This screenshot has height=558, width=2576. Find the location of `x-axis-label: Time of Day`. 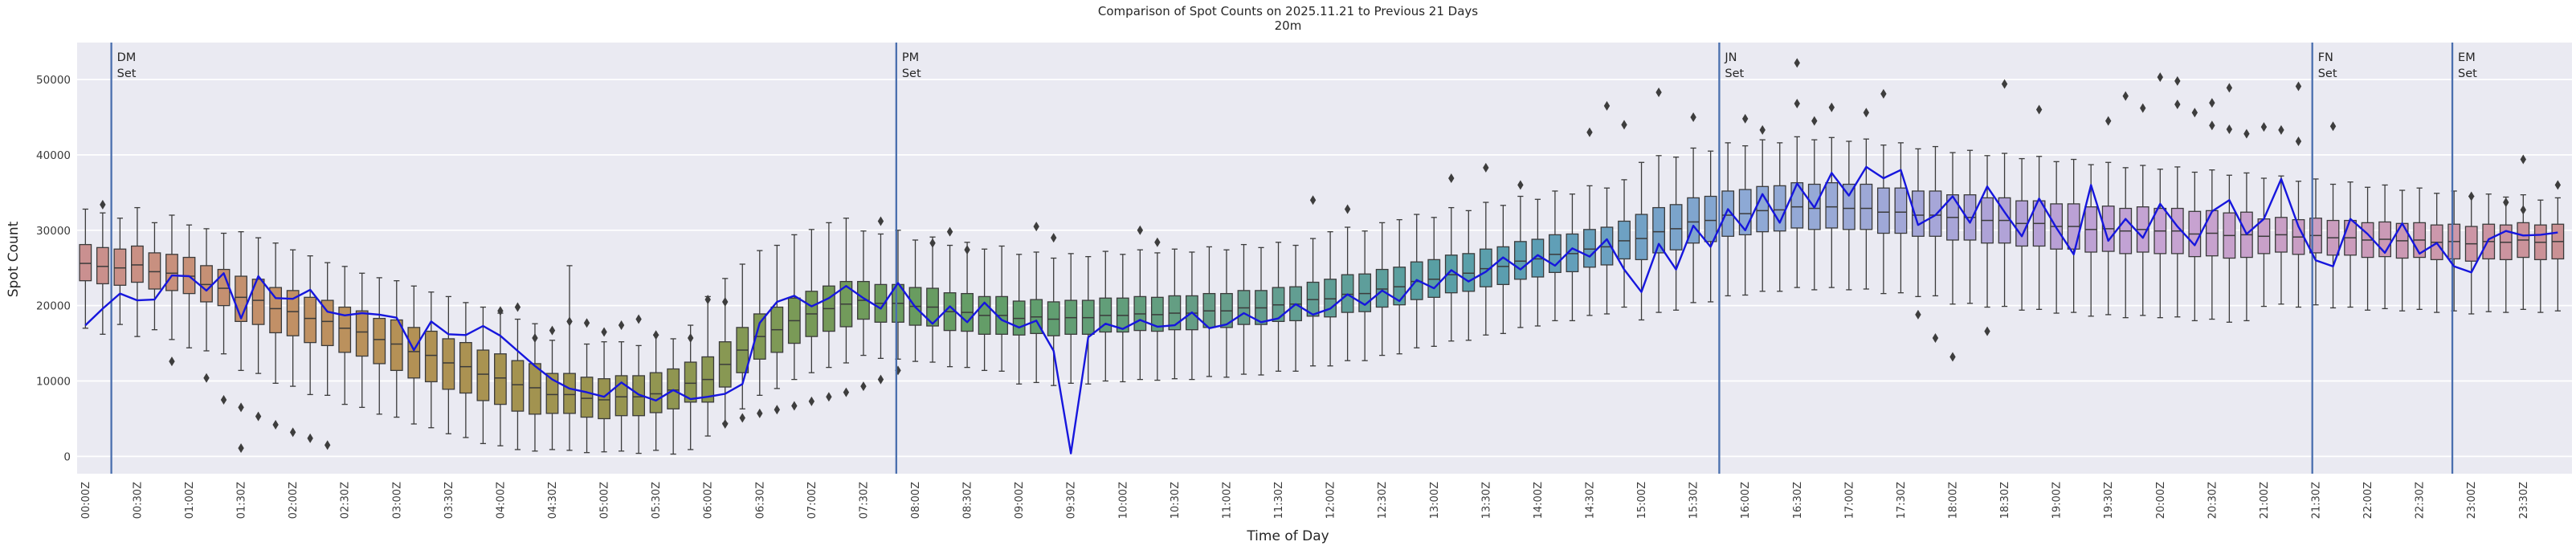

x-axis-label: Time of Day is located at coordinates (1288, 536).